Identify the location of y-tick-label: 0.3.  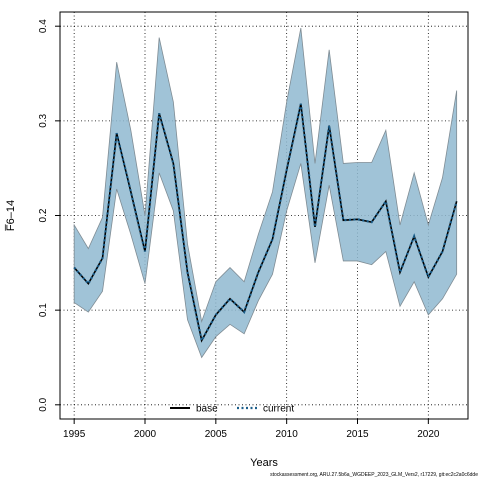
(43, 120).